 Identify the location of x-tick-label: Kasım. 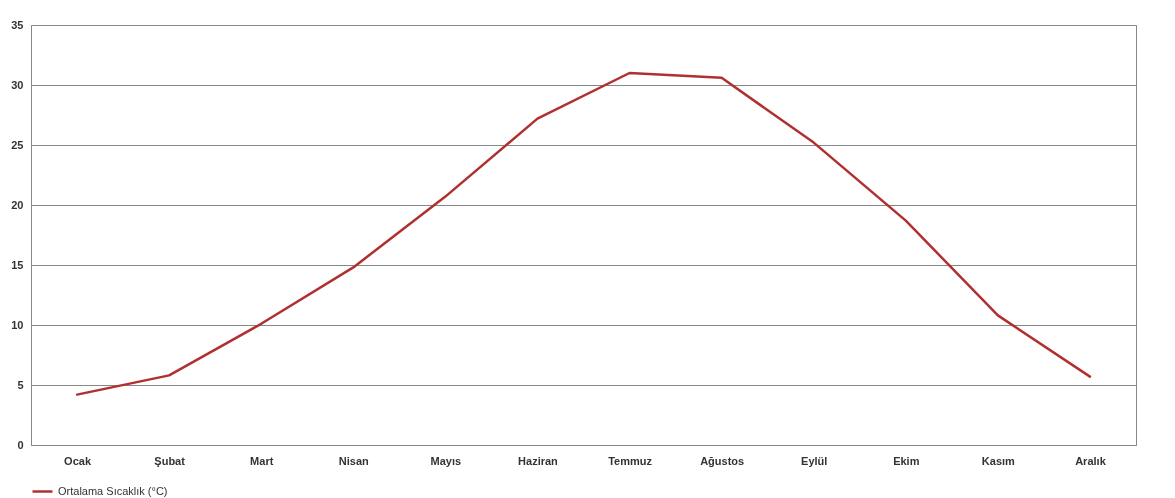
(998, 460).